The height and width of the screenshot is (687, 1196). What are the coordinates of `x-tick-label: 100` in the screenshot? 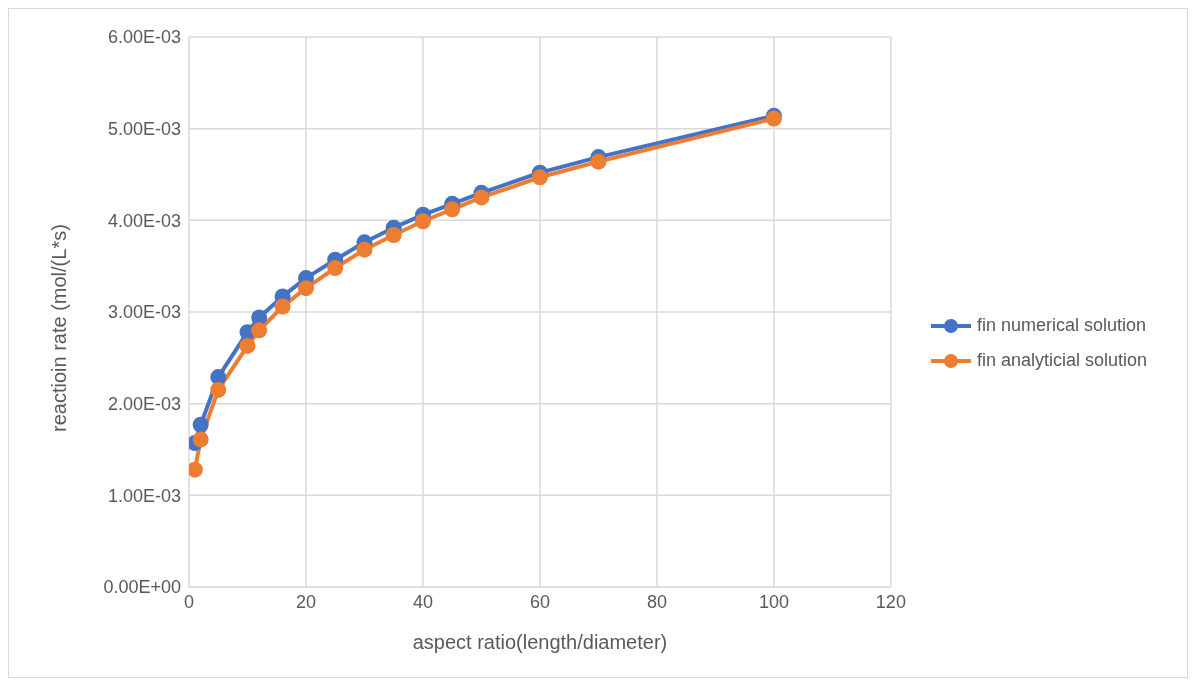 It's located at (773, 601).